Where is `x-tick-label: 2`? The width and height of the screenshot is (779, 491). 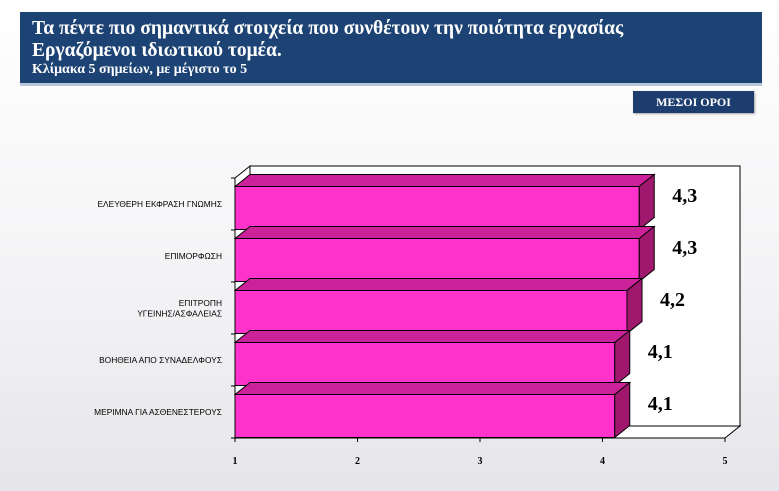 x-tick-label: 2 is located at coordinates (357, 461).